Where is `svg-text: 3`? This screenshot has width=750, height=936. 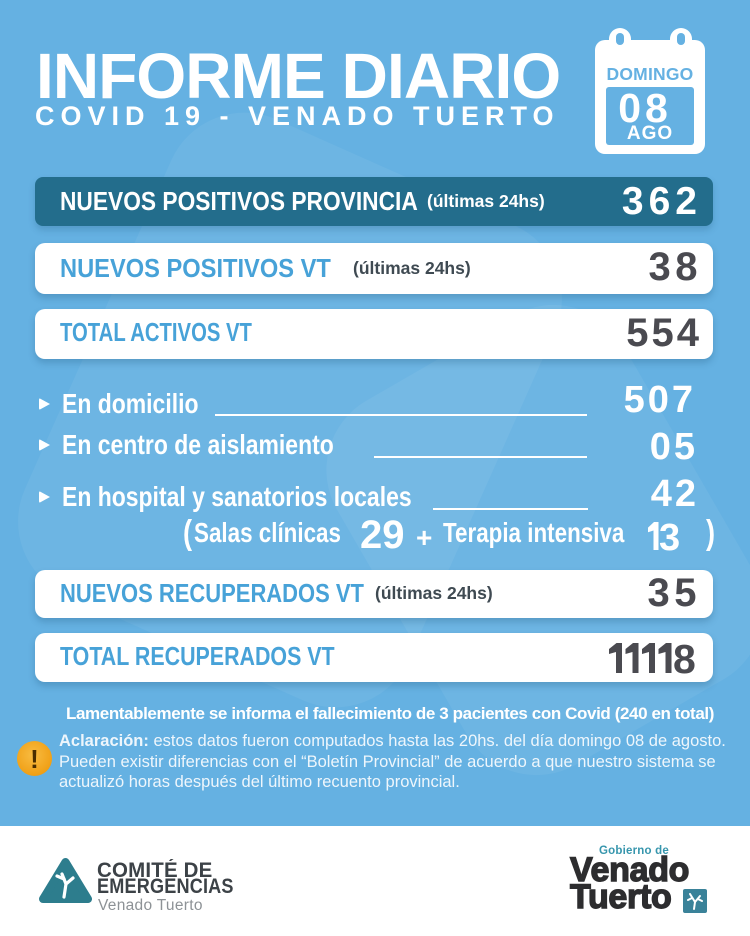
svg-text: 3 is located at coordinates (669, 536).